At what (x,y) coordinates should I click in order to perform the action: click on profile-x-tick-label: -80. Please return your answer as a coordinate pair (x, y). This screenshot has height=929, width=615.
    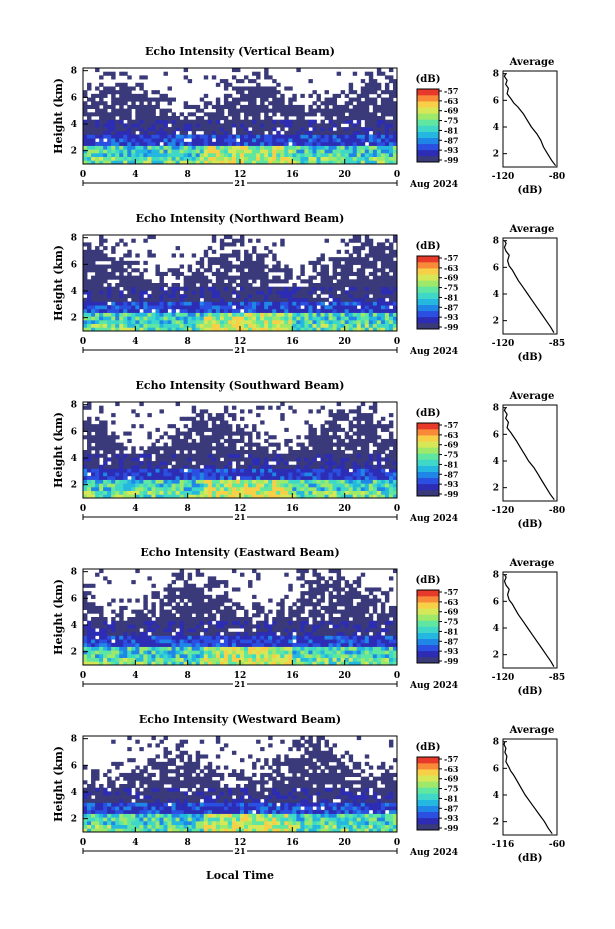
    Looking at the image, I should click on (557, 511).